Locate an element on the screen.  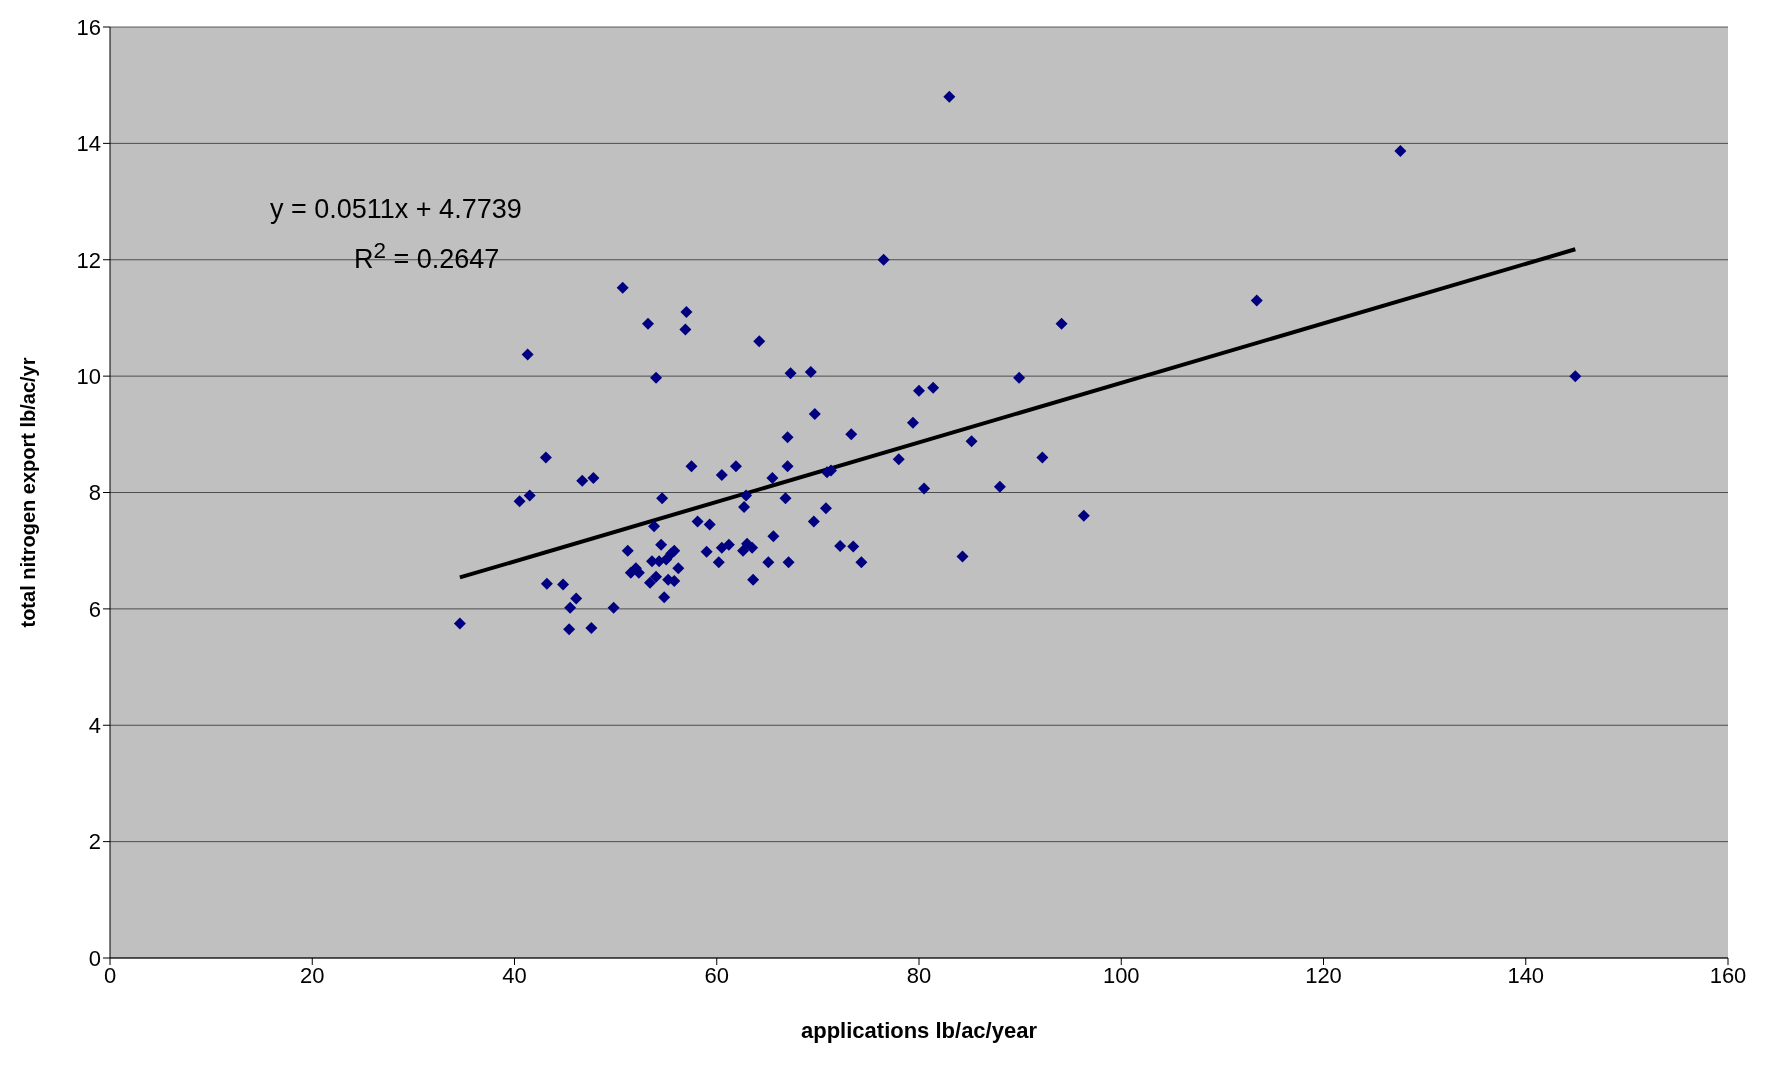
y-tick-label: 14 is located at coordinates (88, 144).